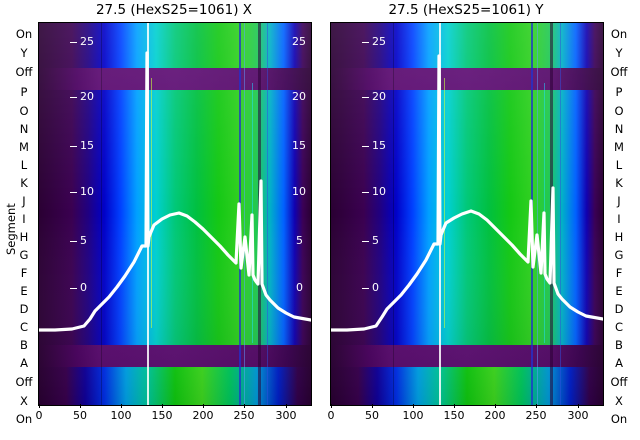  Describe the element at coordinates (82, 145) in the screenshot. I see `panel-x-ytick-15: 15` at that location.